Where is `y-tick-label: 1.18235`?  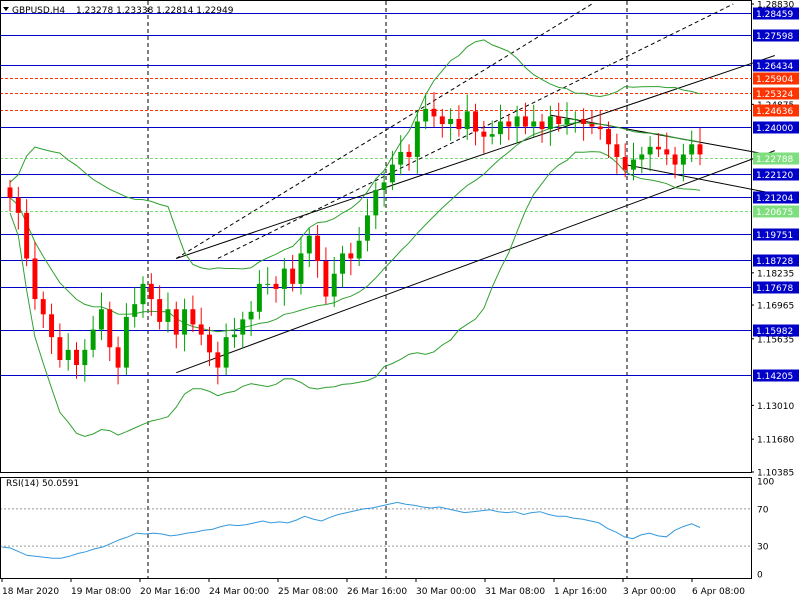 y-tick-label: 1.18235 is located at coordinates (775, 274).